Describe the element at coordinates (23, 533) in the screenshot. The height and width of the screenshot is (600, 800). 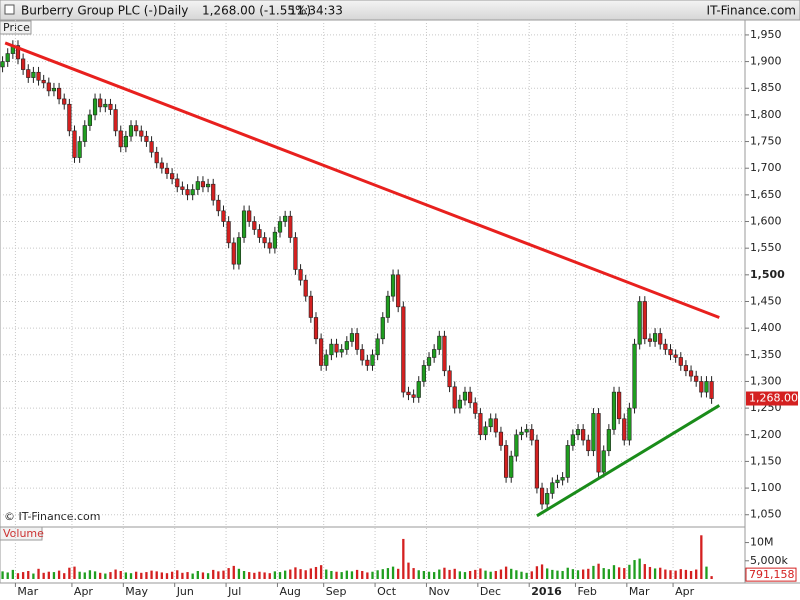
I see `volume-label: Volume` at that location.